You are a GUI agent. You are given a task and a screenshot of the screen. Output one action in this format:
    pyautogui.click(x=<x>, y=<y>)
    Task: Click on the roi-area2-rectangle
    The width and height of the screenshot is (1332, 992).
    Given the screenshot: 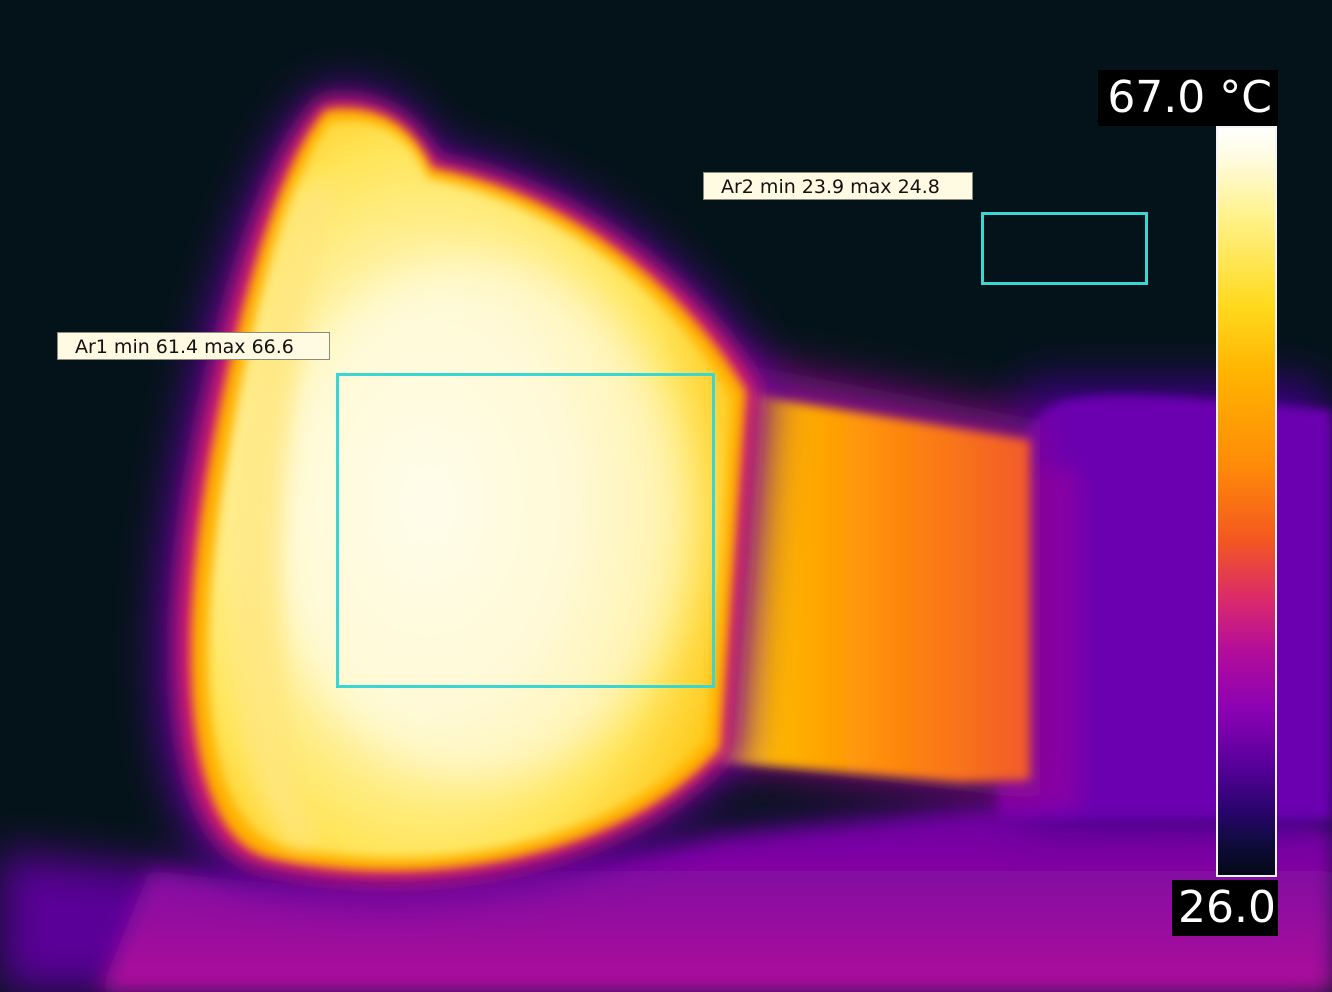 What is the action you would take?
    pyautogui.click(x=1064, y=248)
    